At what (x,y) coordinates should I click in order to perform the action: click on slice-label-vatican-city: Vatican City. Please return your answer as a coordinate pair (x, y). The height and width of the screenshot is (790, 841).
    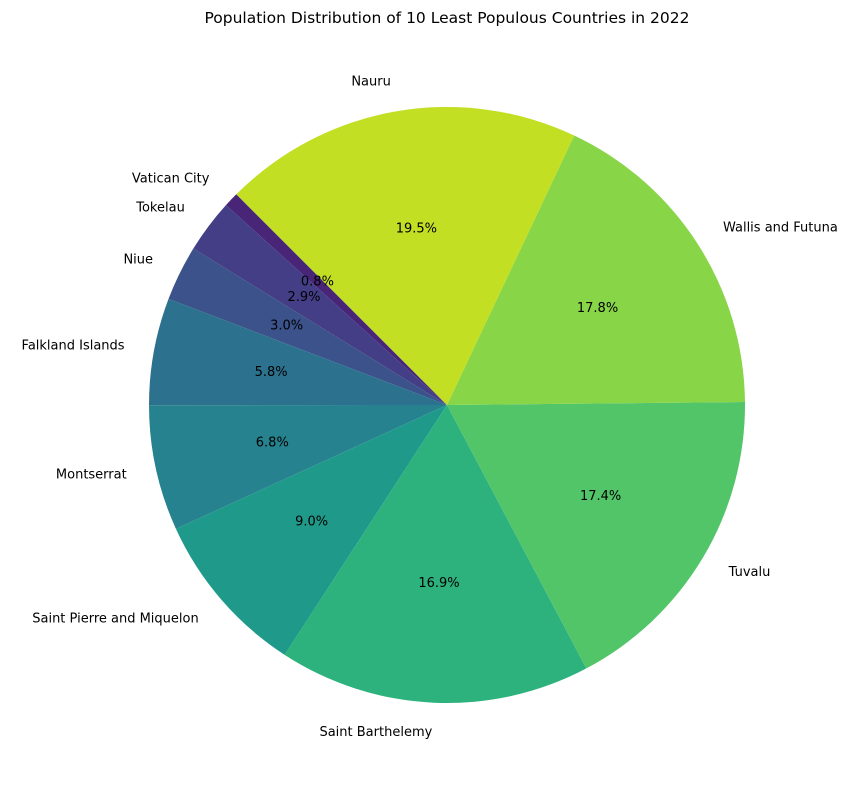
    Looking at the image, I should click on (171, 179).